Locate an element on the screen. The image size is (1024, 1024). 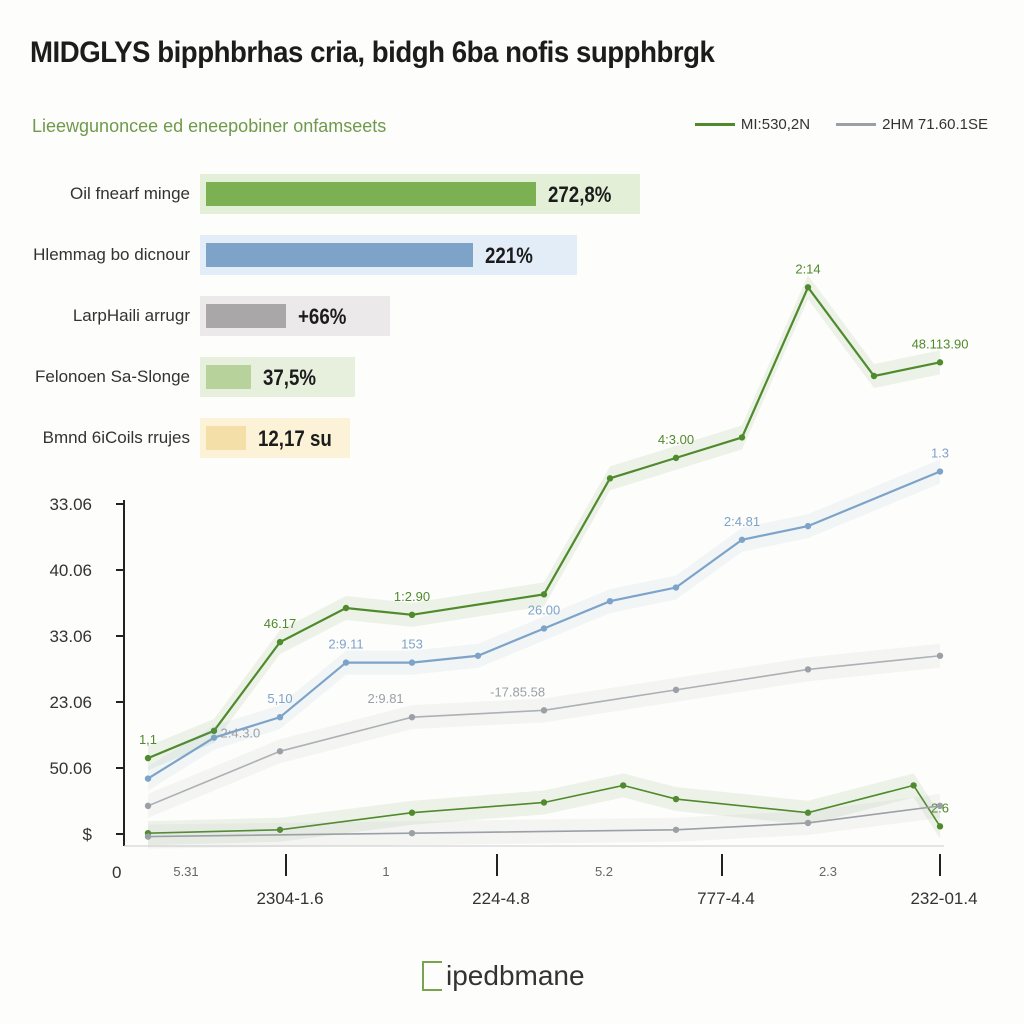
bar-label: LarpHaili arrugr is located at coordinates (131, 315).